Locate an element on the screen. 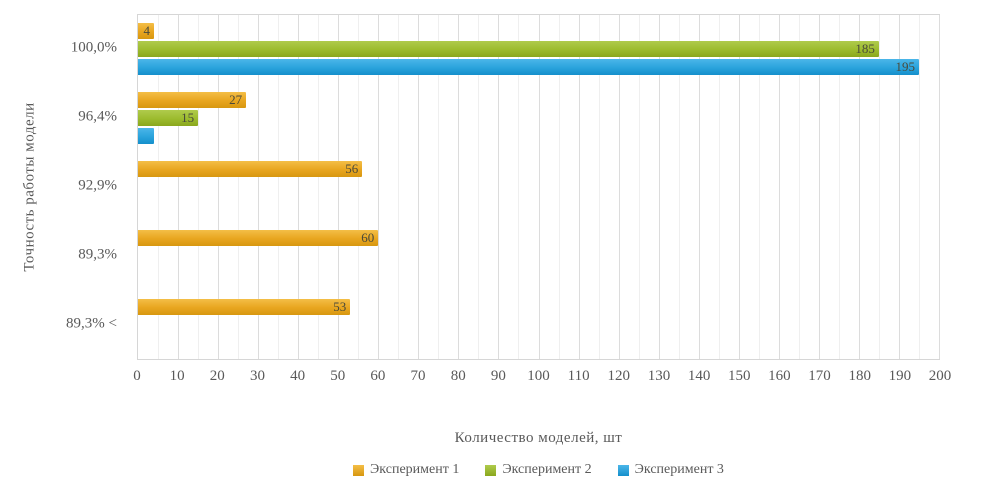  y-tick-label: 92,9% is located at coordinates (97, 185).